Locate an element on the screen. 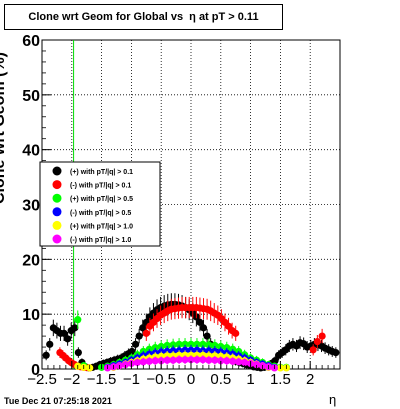 This screenshot has width=400, height=409. legend-label: (+) with pT/|q| > 1.0 is located at coordinates (101, 226).